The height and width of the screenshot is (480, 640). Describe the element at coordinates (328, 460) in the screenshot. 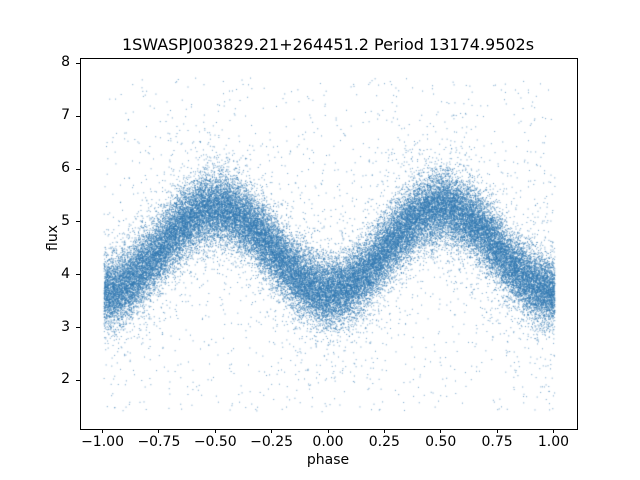

I see `x-axis-label: phase` at that location.